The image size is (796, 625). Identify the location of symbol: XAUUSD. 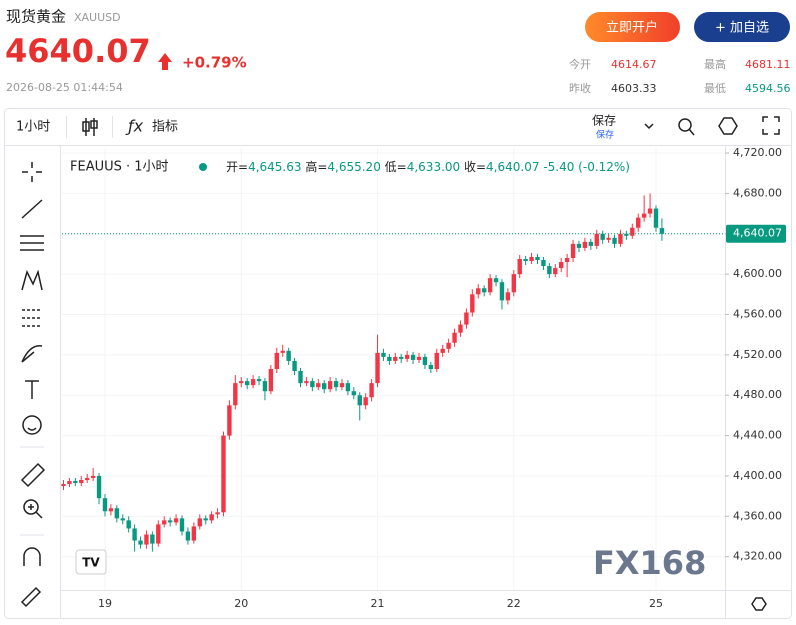
(97, 17).